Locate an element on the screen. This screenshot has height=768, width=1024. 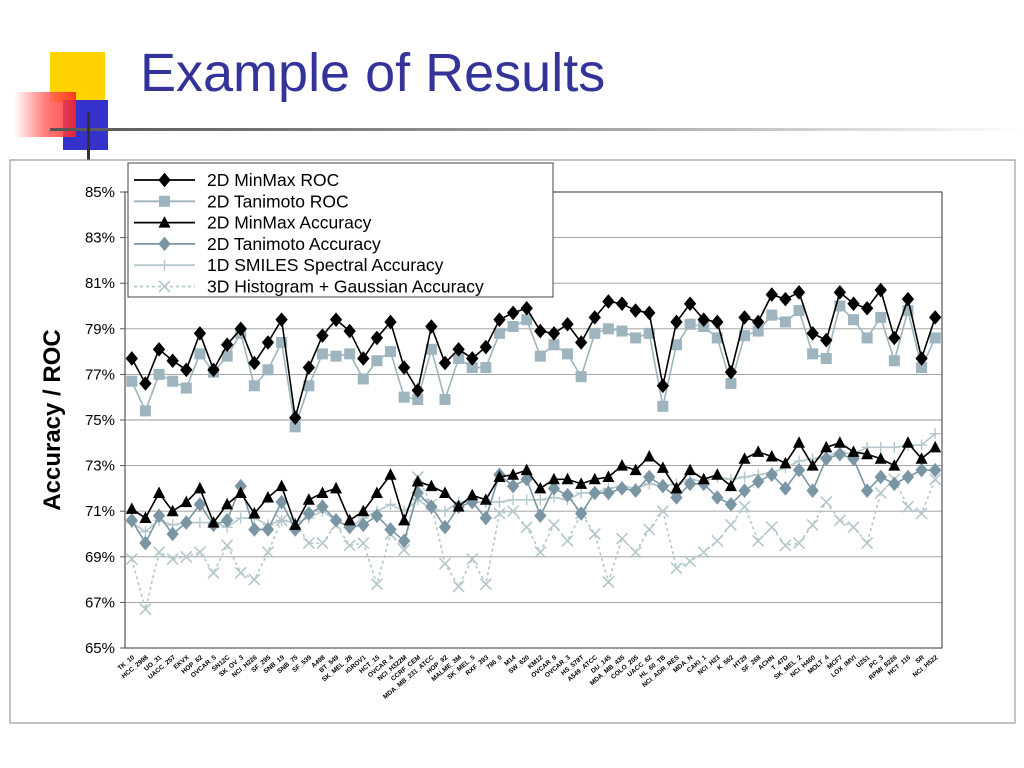
series-2d-minmax-accuracy is located at coordinates (533, 483).